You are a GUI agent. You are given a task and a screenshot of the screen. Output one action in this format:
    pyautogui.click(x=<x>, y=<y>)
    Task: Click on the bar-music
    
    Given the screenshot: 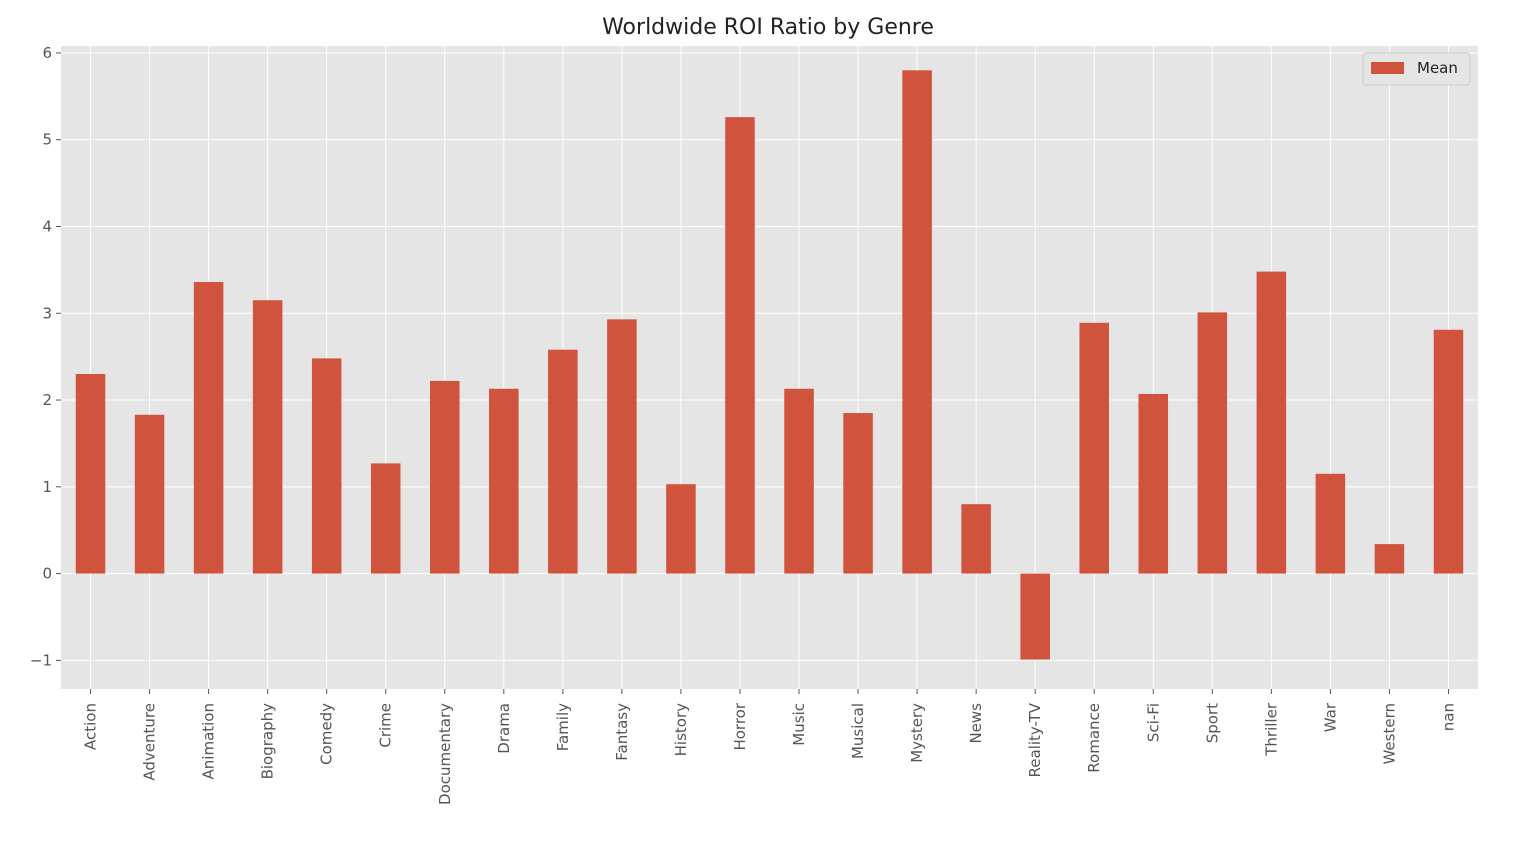 What is the action you would take?
    pyautogui.click(x=799, y=481)
    